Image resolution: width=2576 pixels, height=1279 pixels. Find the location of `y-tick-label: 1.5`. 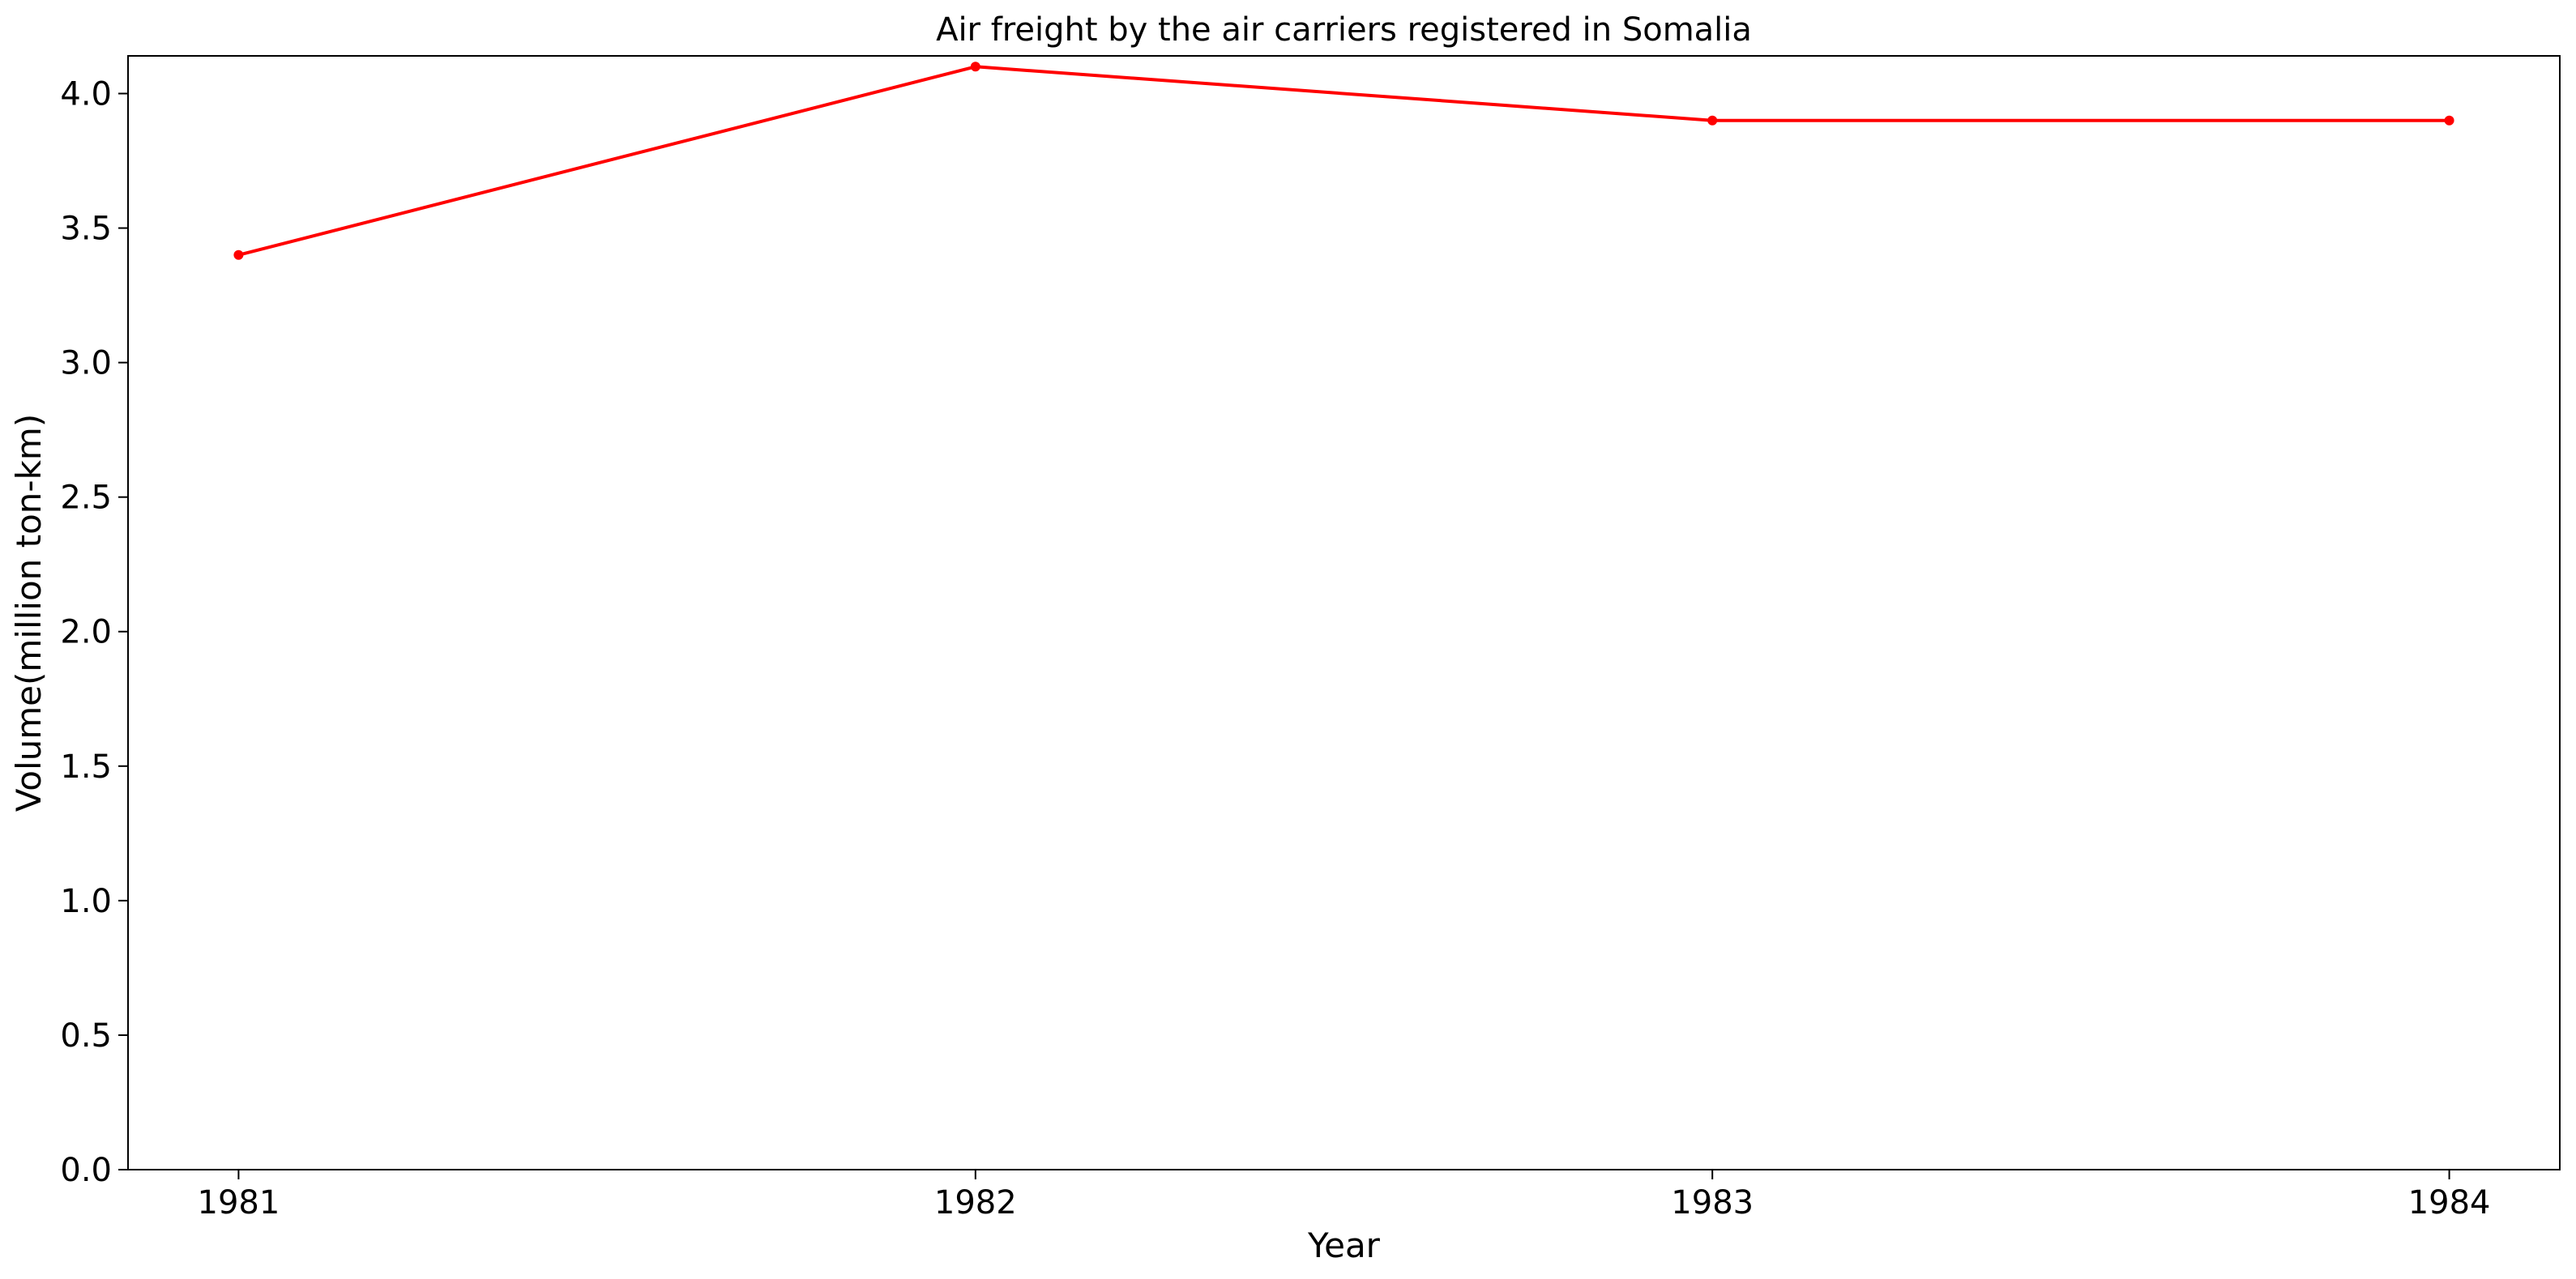

y-tick-label: 1.5 is located at coordinates (86, 767).